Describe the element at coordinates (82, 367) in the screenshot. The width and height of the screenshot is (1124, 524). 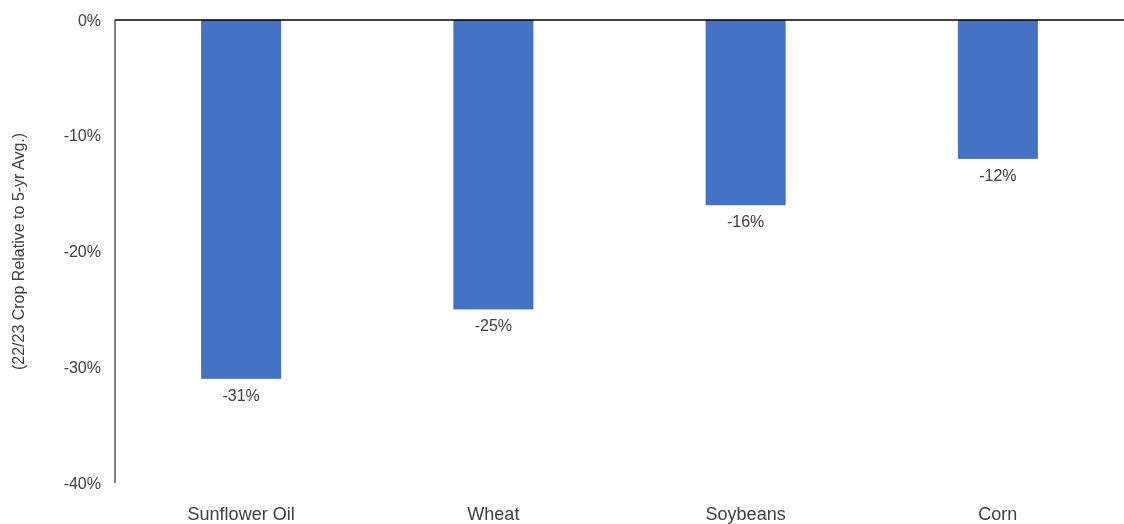
I see `y-tick-label: -30%` at that location.